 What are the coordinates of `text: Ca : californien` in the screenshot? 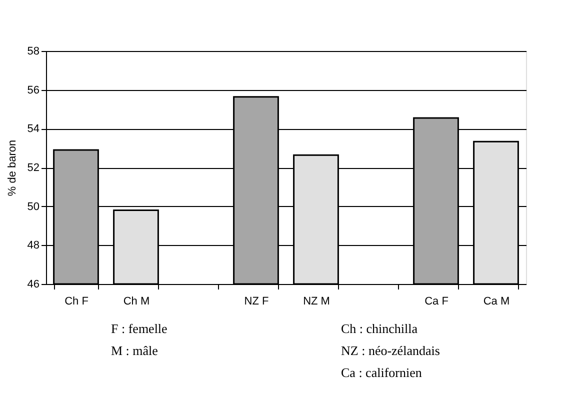 It's located at (381, 372).